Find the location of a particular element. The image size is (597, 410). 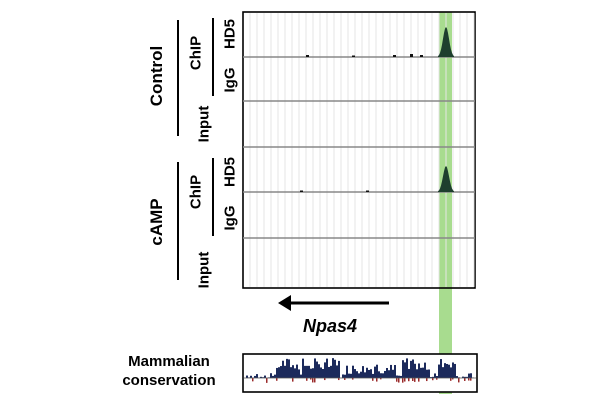

camp-bracket-rule is located at coordinates (178, 221).